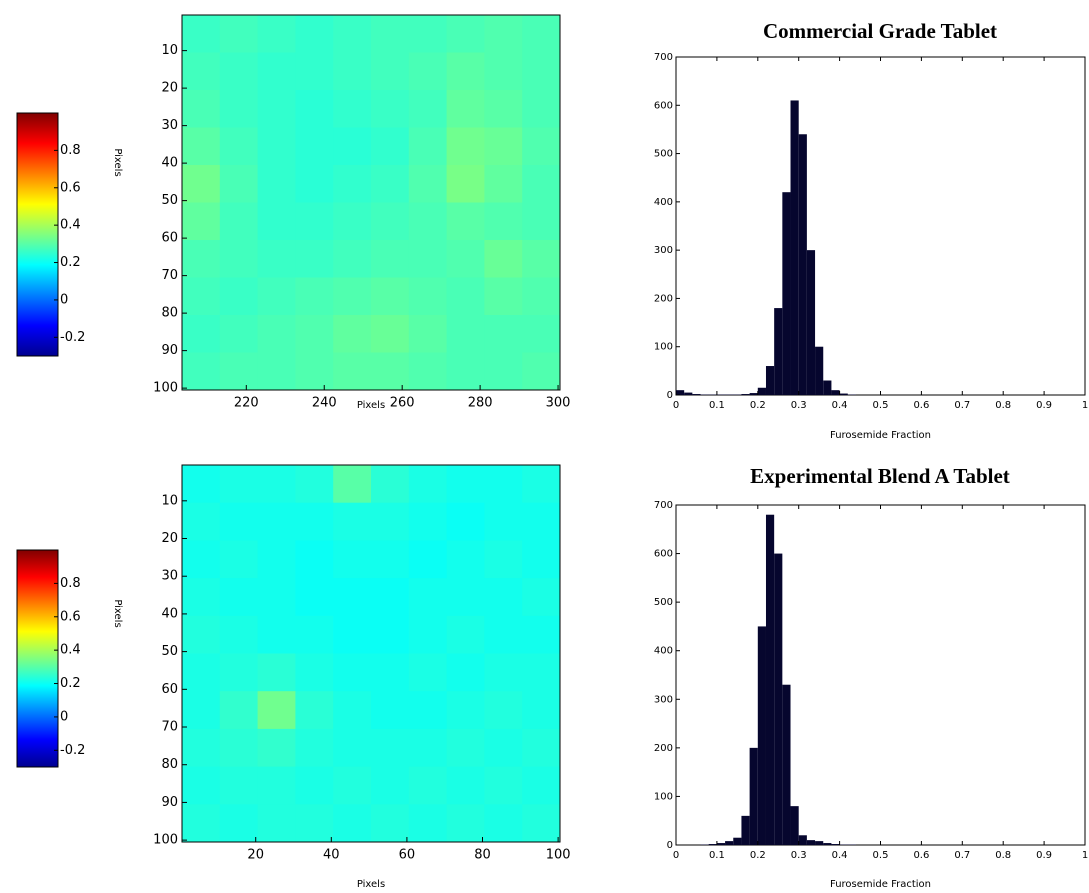 The image size is (1089, 893). What do you see at coordinates (663, 699) in the screenshot?
I see `y-tick-label: 300` at bounding box center [663, 699].